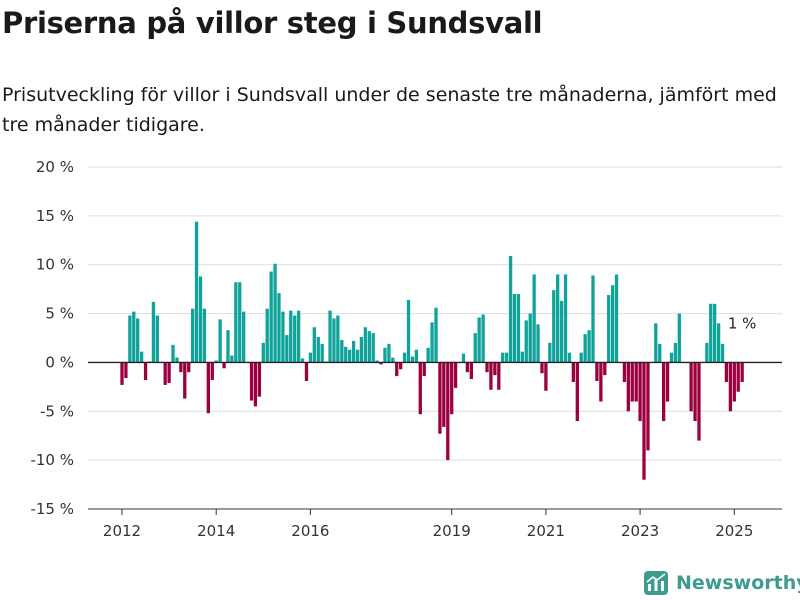  I want to click on brand-logo: Newsworthy, so click(722, 583).